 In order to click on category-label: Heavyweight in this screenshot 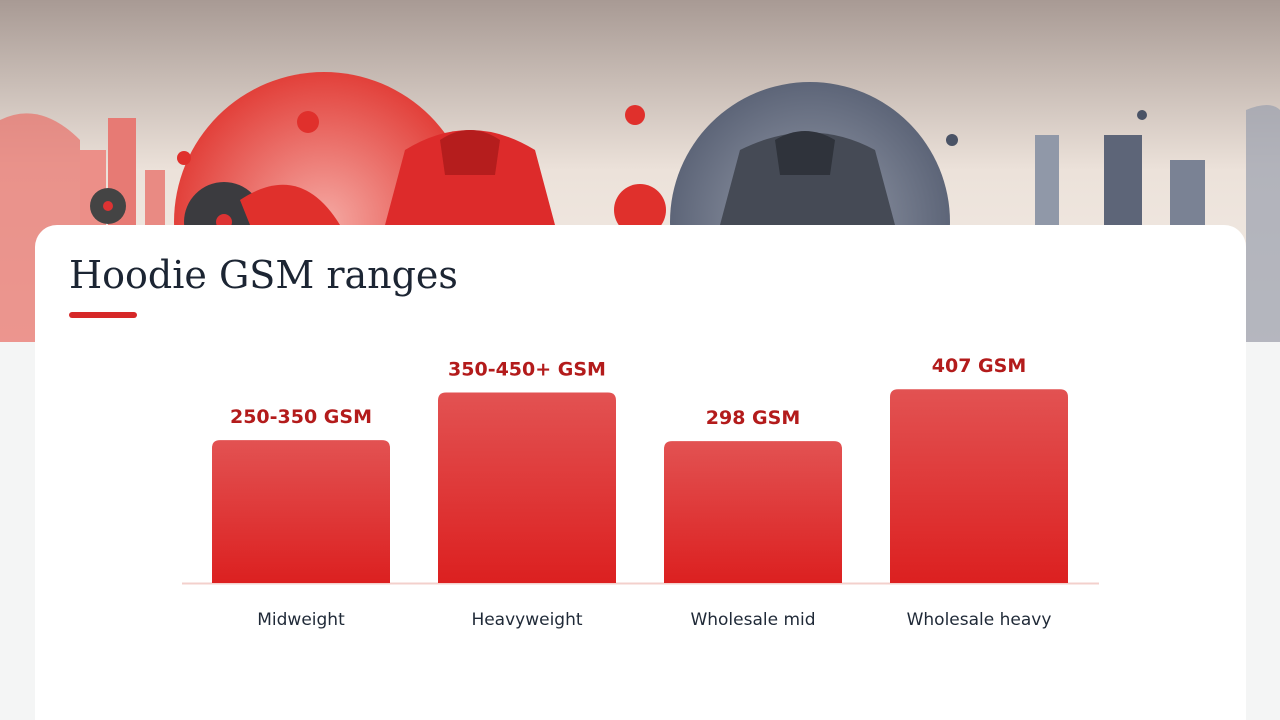, I will do `click(526, 620)`.